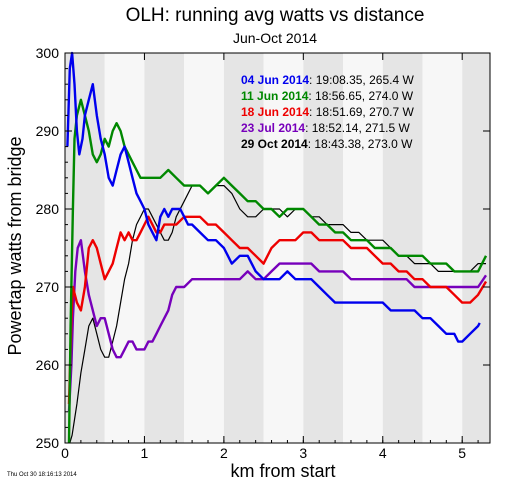 The width and height of the screenshot is (512, 491). Describe the element at coordinates (42, 475) in the screenshot. I see `timestamp: Thu Oct 30 18:16:13 2014` at that location.